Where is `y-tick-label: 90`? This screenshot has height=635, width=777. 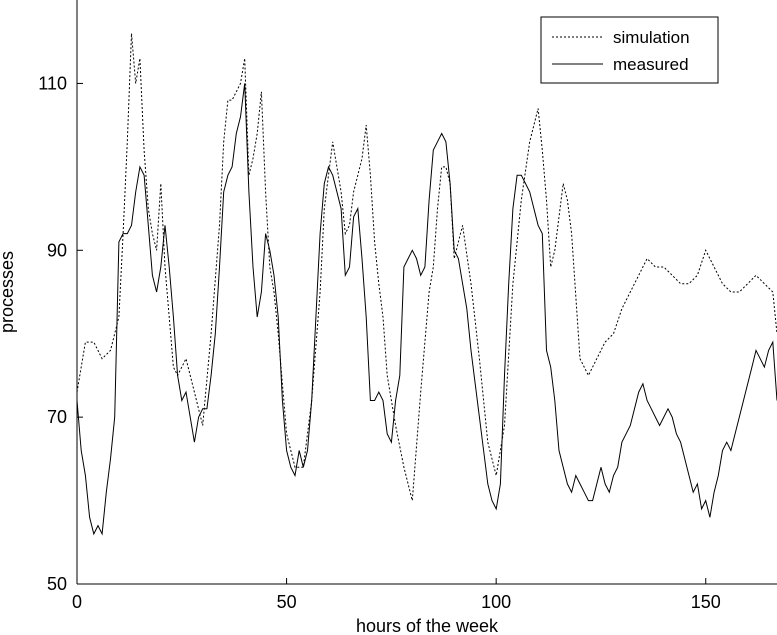 y-tick-label: 90 is located at coordinates (57, 250).